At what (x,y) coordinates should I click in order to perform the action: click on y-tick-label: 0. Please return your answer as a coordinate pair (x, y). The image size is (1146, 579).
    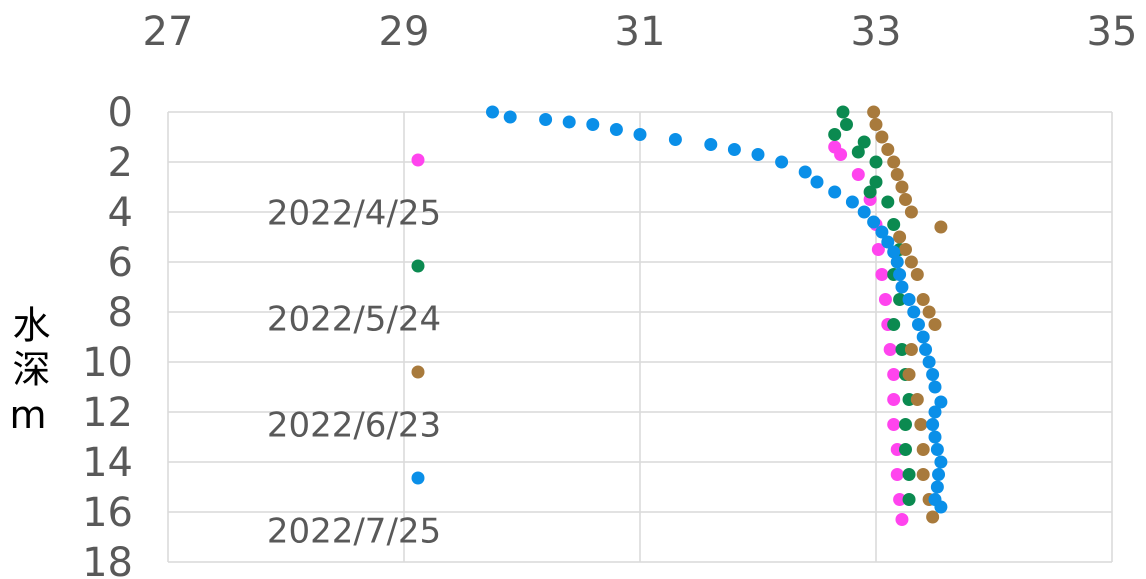
    Looking at the image, I should click on (120, 113).